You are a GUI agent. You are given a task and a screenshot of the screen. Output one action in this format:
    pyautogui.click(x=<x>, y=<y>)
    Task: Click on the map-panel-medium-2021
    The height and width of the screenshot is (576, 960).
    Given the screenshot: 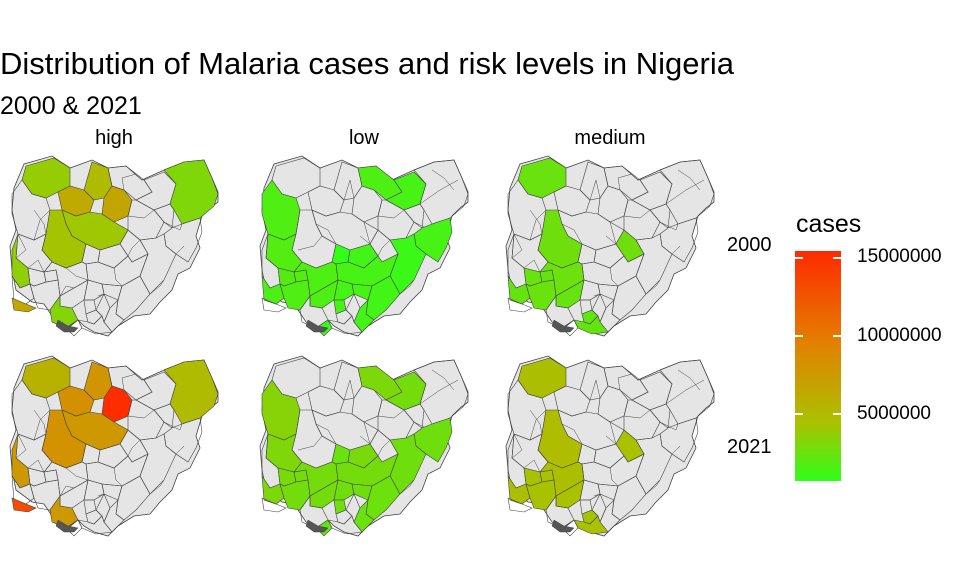 What is the action you would take?
    pyautogui.click(x=610, y=450)
    